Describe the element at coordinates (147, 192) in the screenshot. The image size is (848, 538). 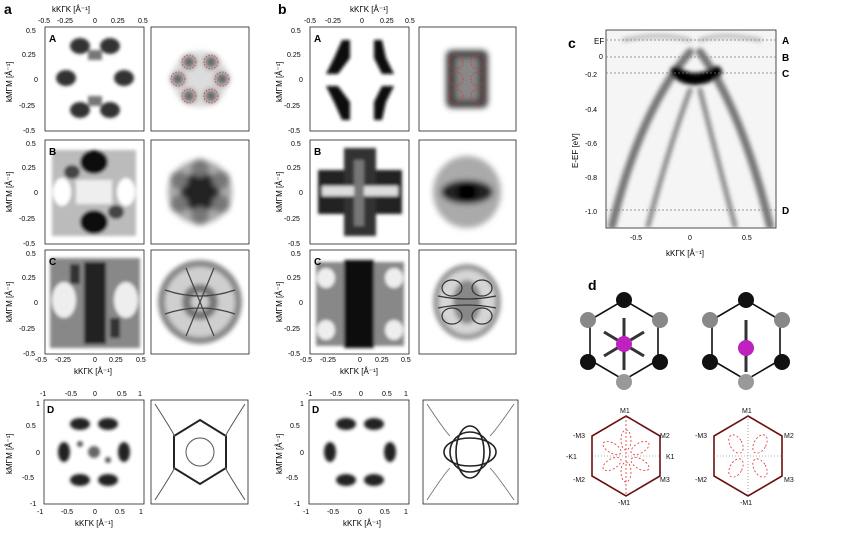
I see `panel-a-row-b: B` at that location.